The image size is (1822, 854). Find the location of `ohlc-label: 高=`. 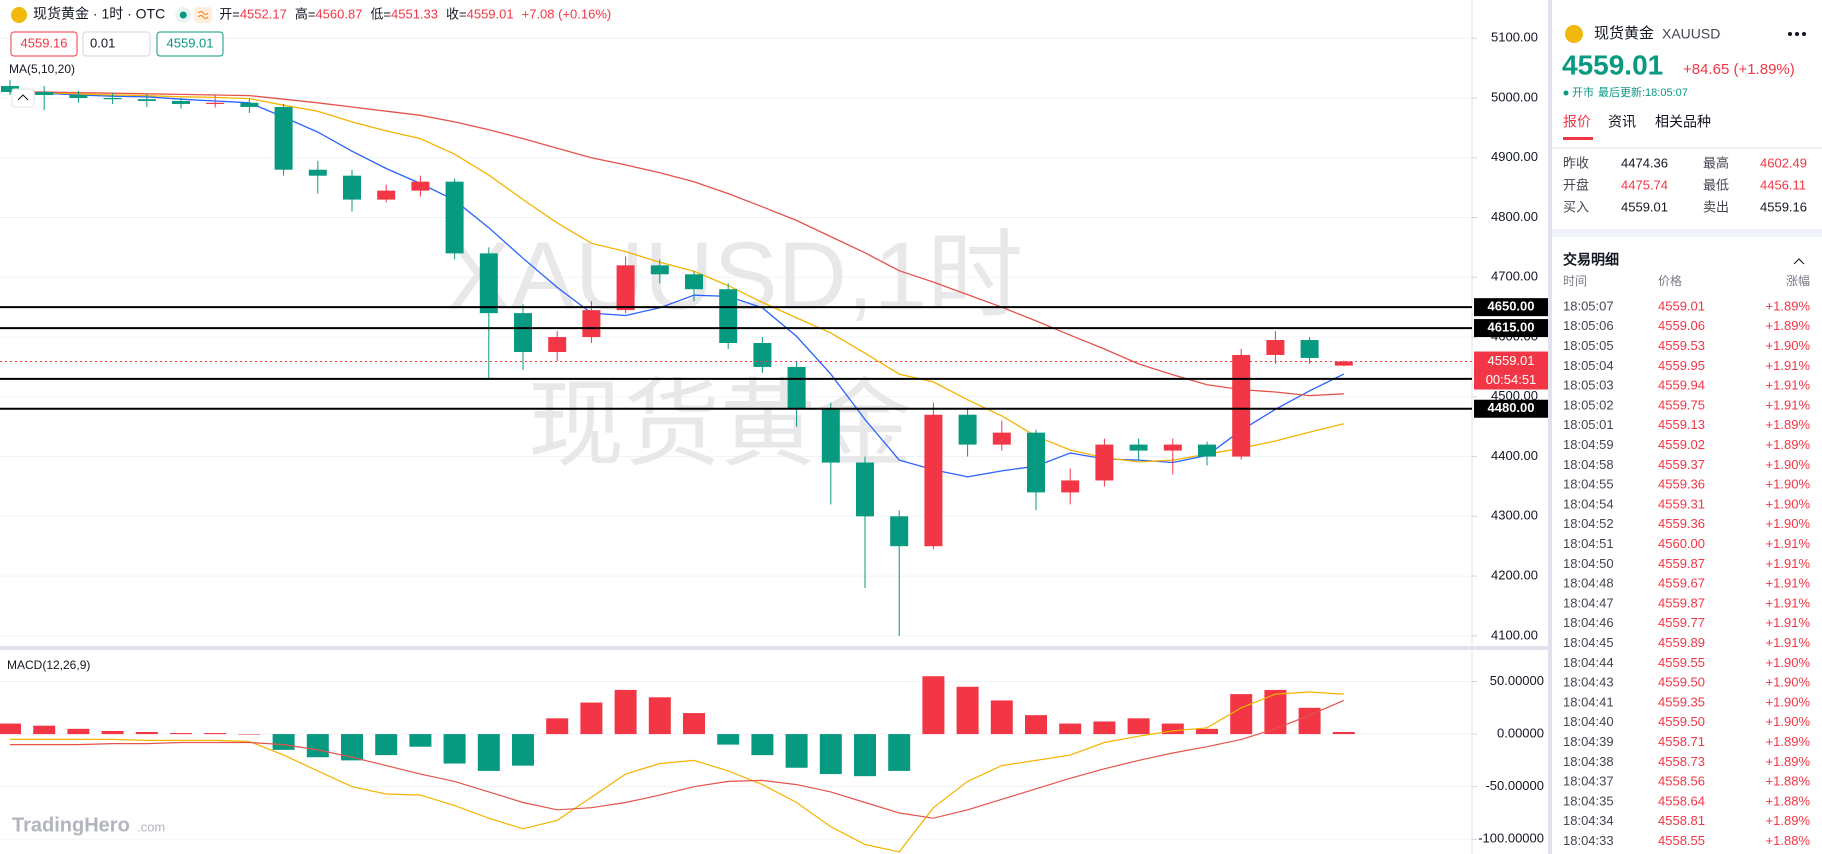

ohlc-label: 高= is located at coordinates (305, 13).